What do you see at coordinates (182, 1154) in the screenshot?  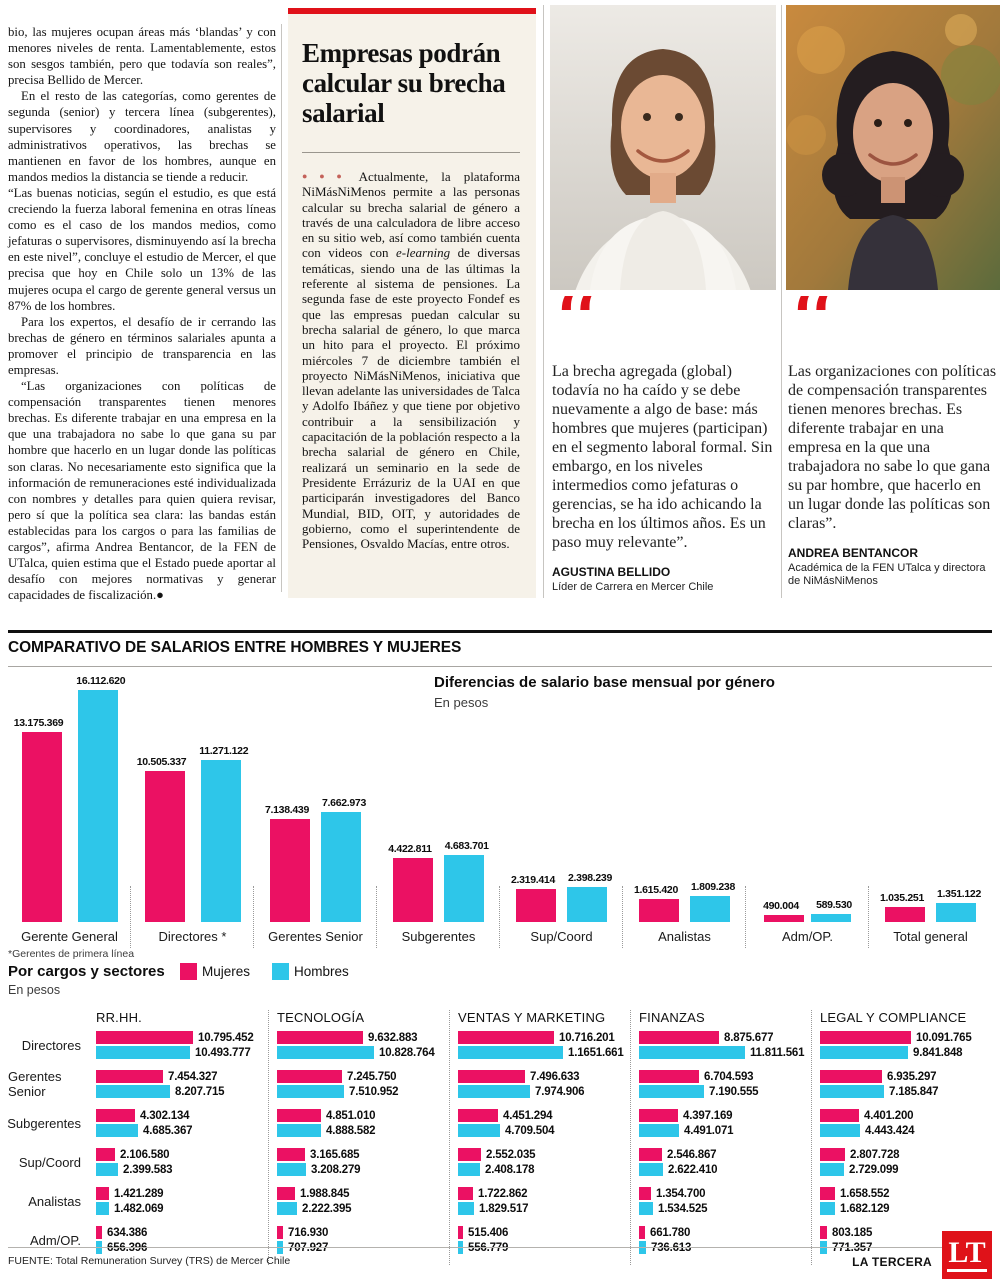 I see `hbar-row: 2.106.580` at bounding box center [182, 1154].